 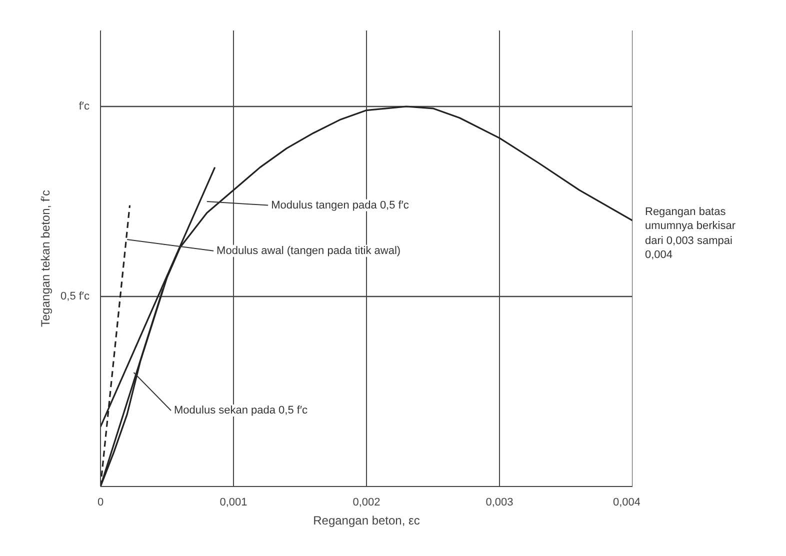 I want to click on x-tick-label: 0,003, so click(x=500, y=502).